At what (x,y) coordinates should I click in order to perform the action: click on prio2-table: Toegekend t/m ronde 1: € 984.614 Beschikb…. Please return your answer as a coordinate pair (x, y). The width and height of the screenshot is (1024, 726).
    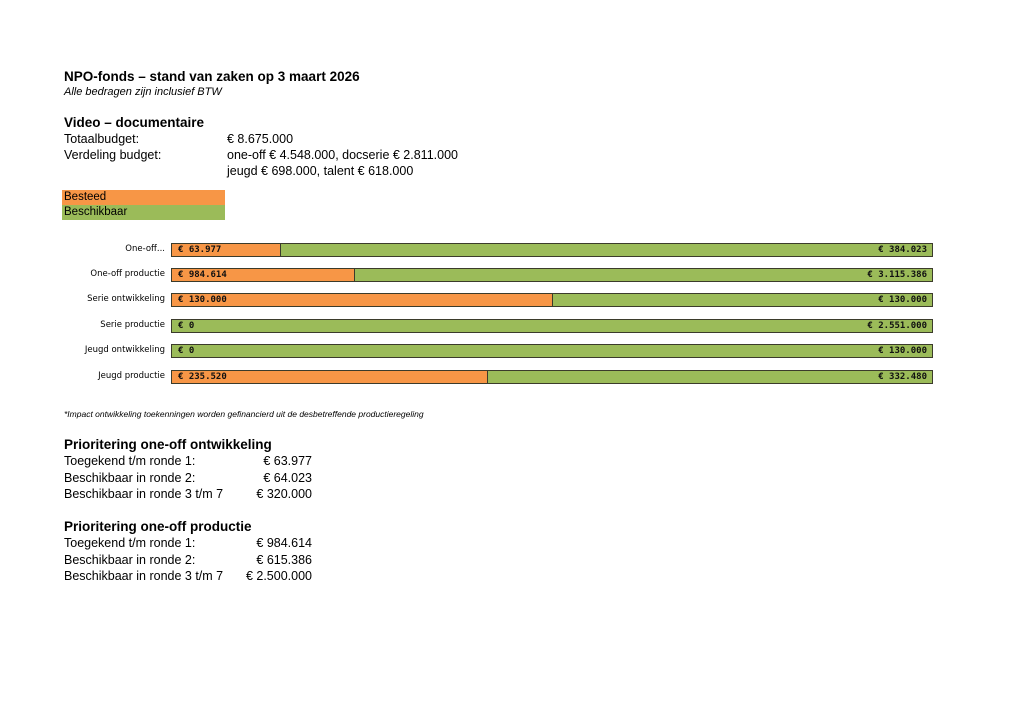
    Looking at the image, I should click on (188, 560).